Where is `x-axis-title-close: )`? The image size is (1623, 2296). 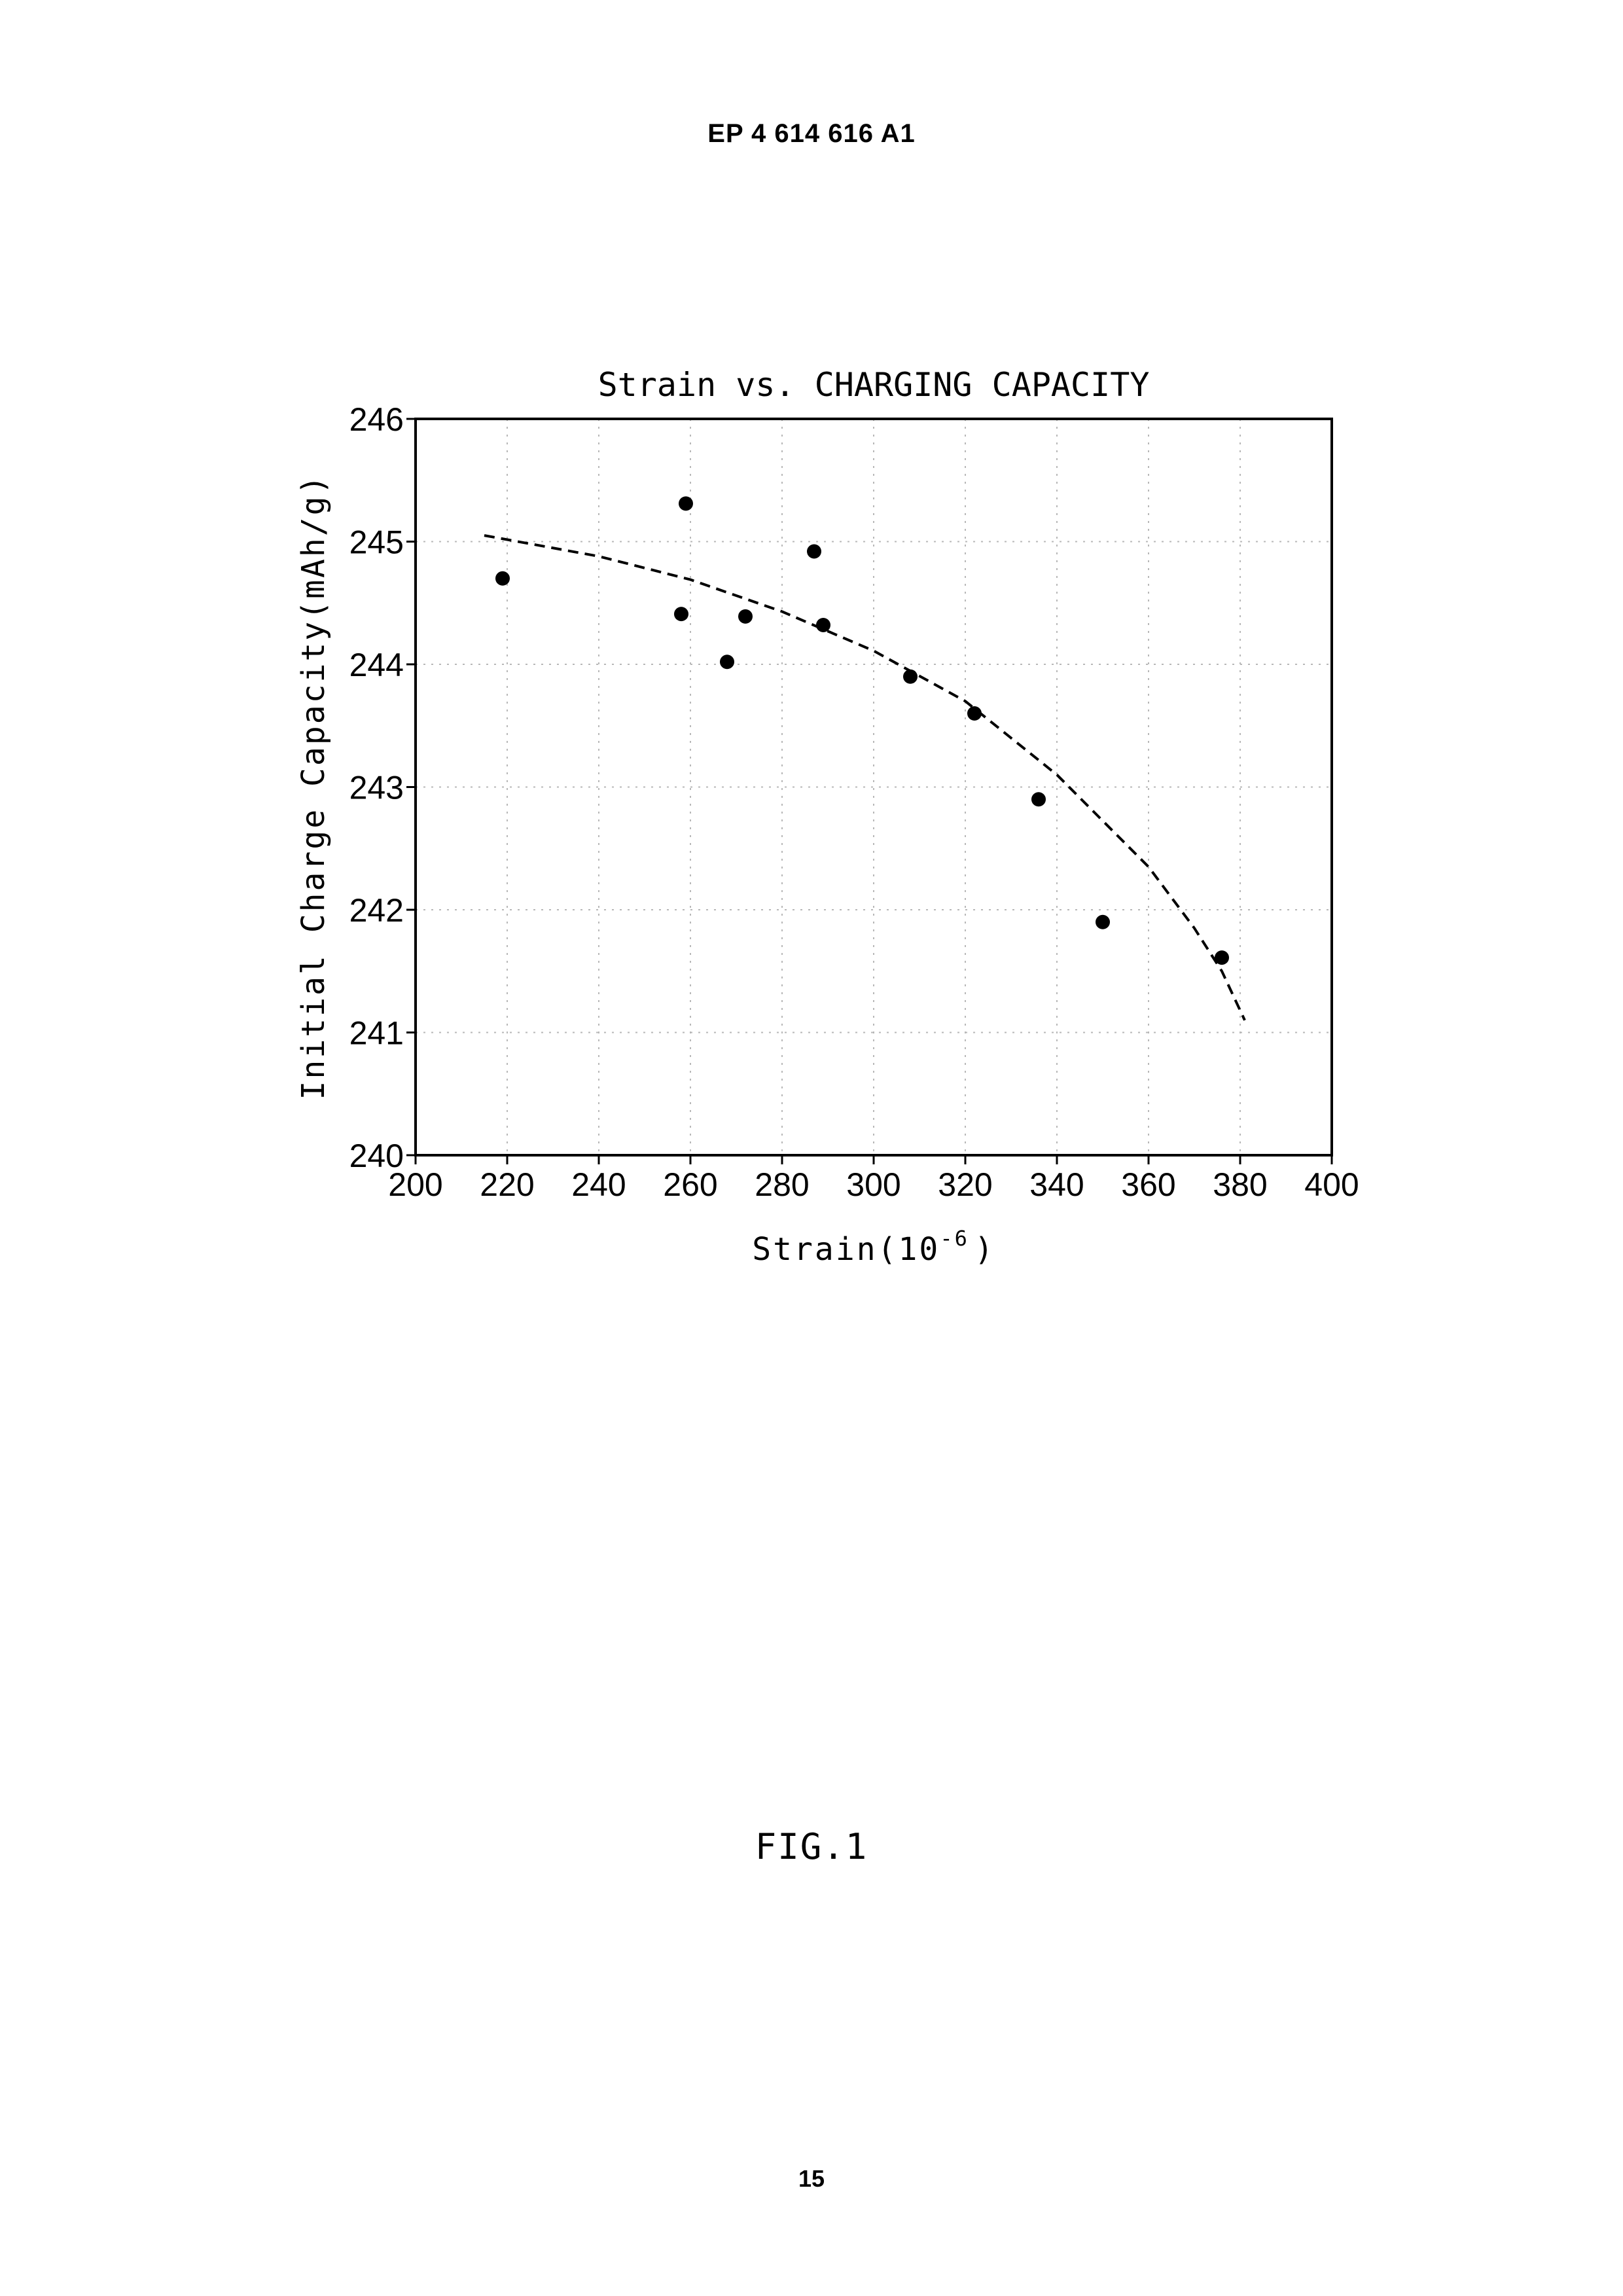
x-axis-title-close: ) is located at coordinates (984, 1249).